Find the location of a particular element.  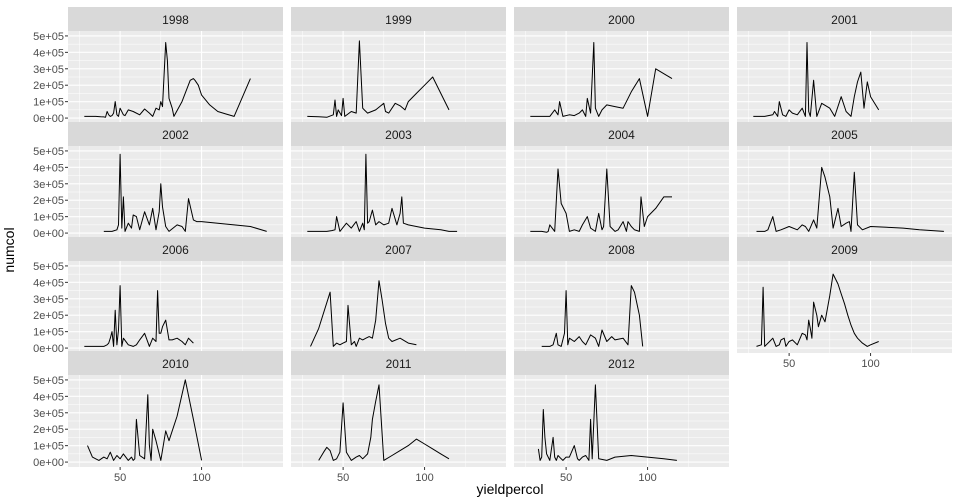

series-line-2009 is located at coordinates (817, 310).